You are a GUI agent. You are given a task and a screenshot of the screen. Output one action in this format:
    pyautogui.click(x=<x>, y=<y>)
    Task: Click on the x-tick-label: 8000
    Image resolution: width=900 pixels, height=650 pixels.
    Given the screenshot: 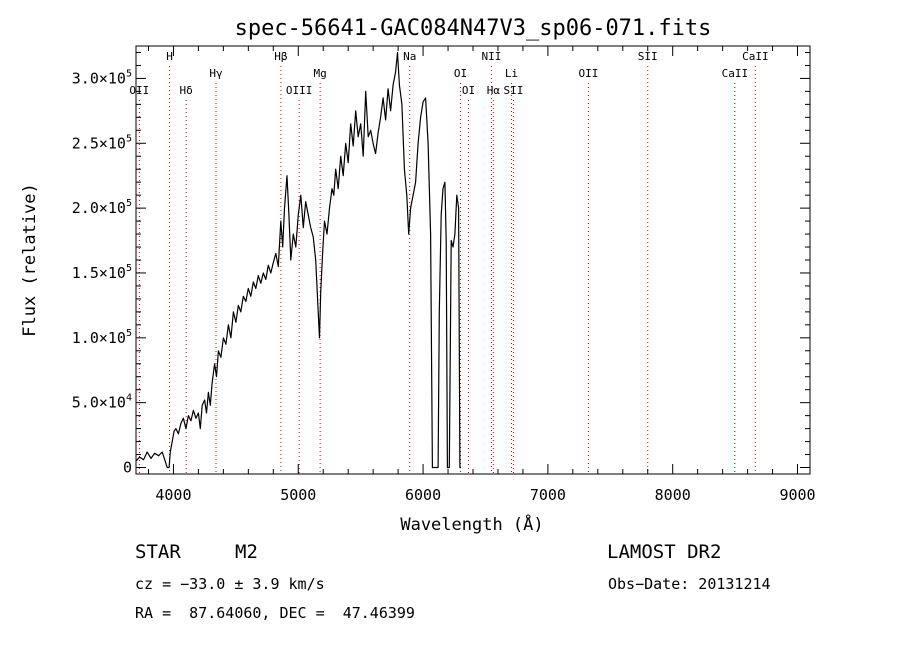 What is the action you would take?
    pyautogui.click(x=673, y=495)
    